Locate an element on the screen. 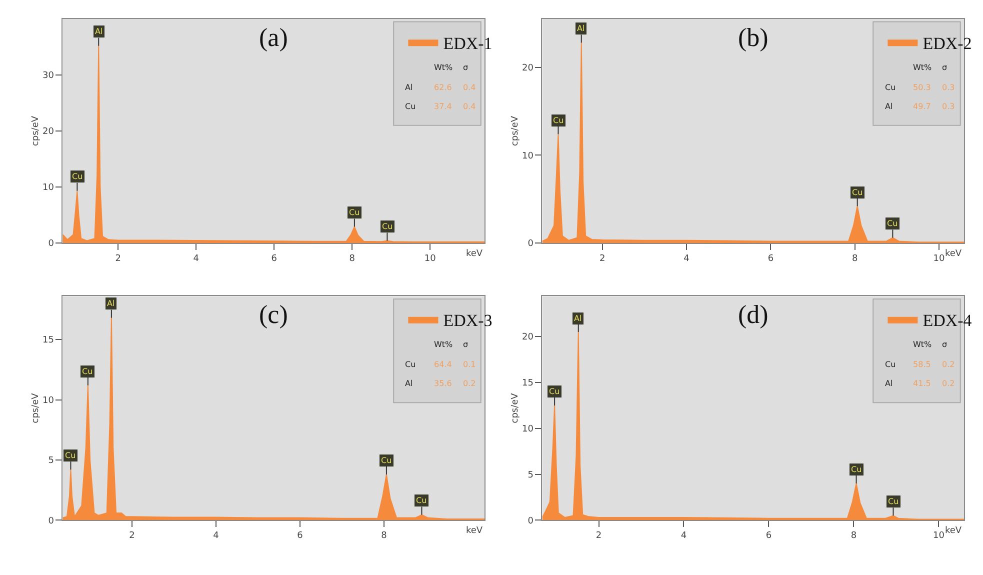 The height and width of the screenshot is (575, 983). annotation: 64.4 is located at coordinates (443, 364).